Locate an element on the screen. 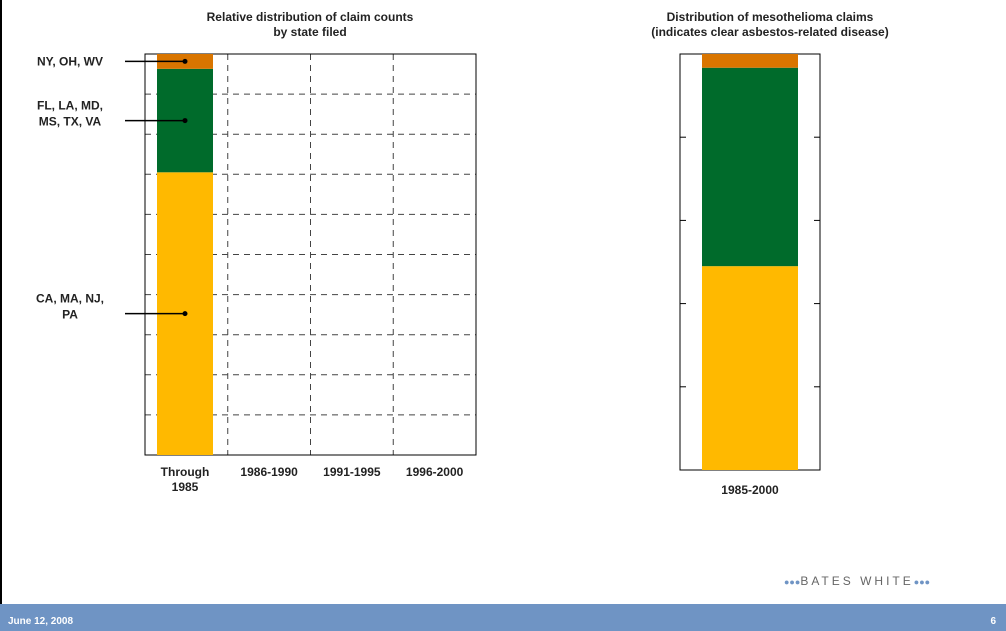  footer-date: June 12, 2008 is located at coordinates (41, 621).